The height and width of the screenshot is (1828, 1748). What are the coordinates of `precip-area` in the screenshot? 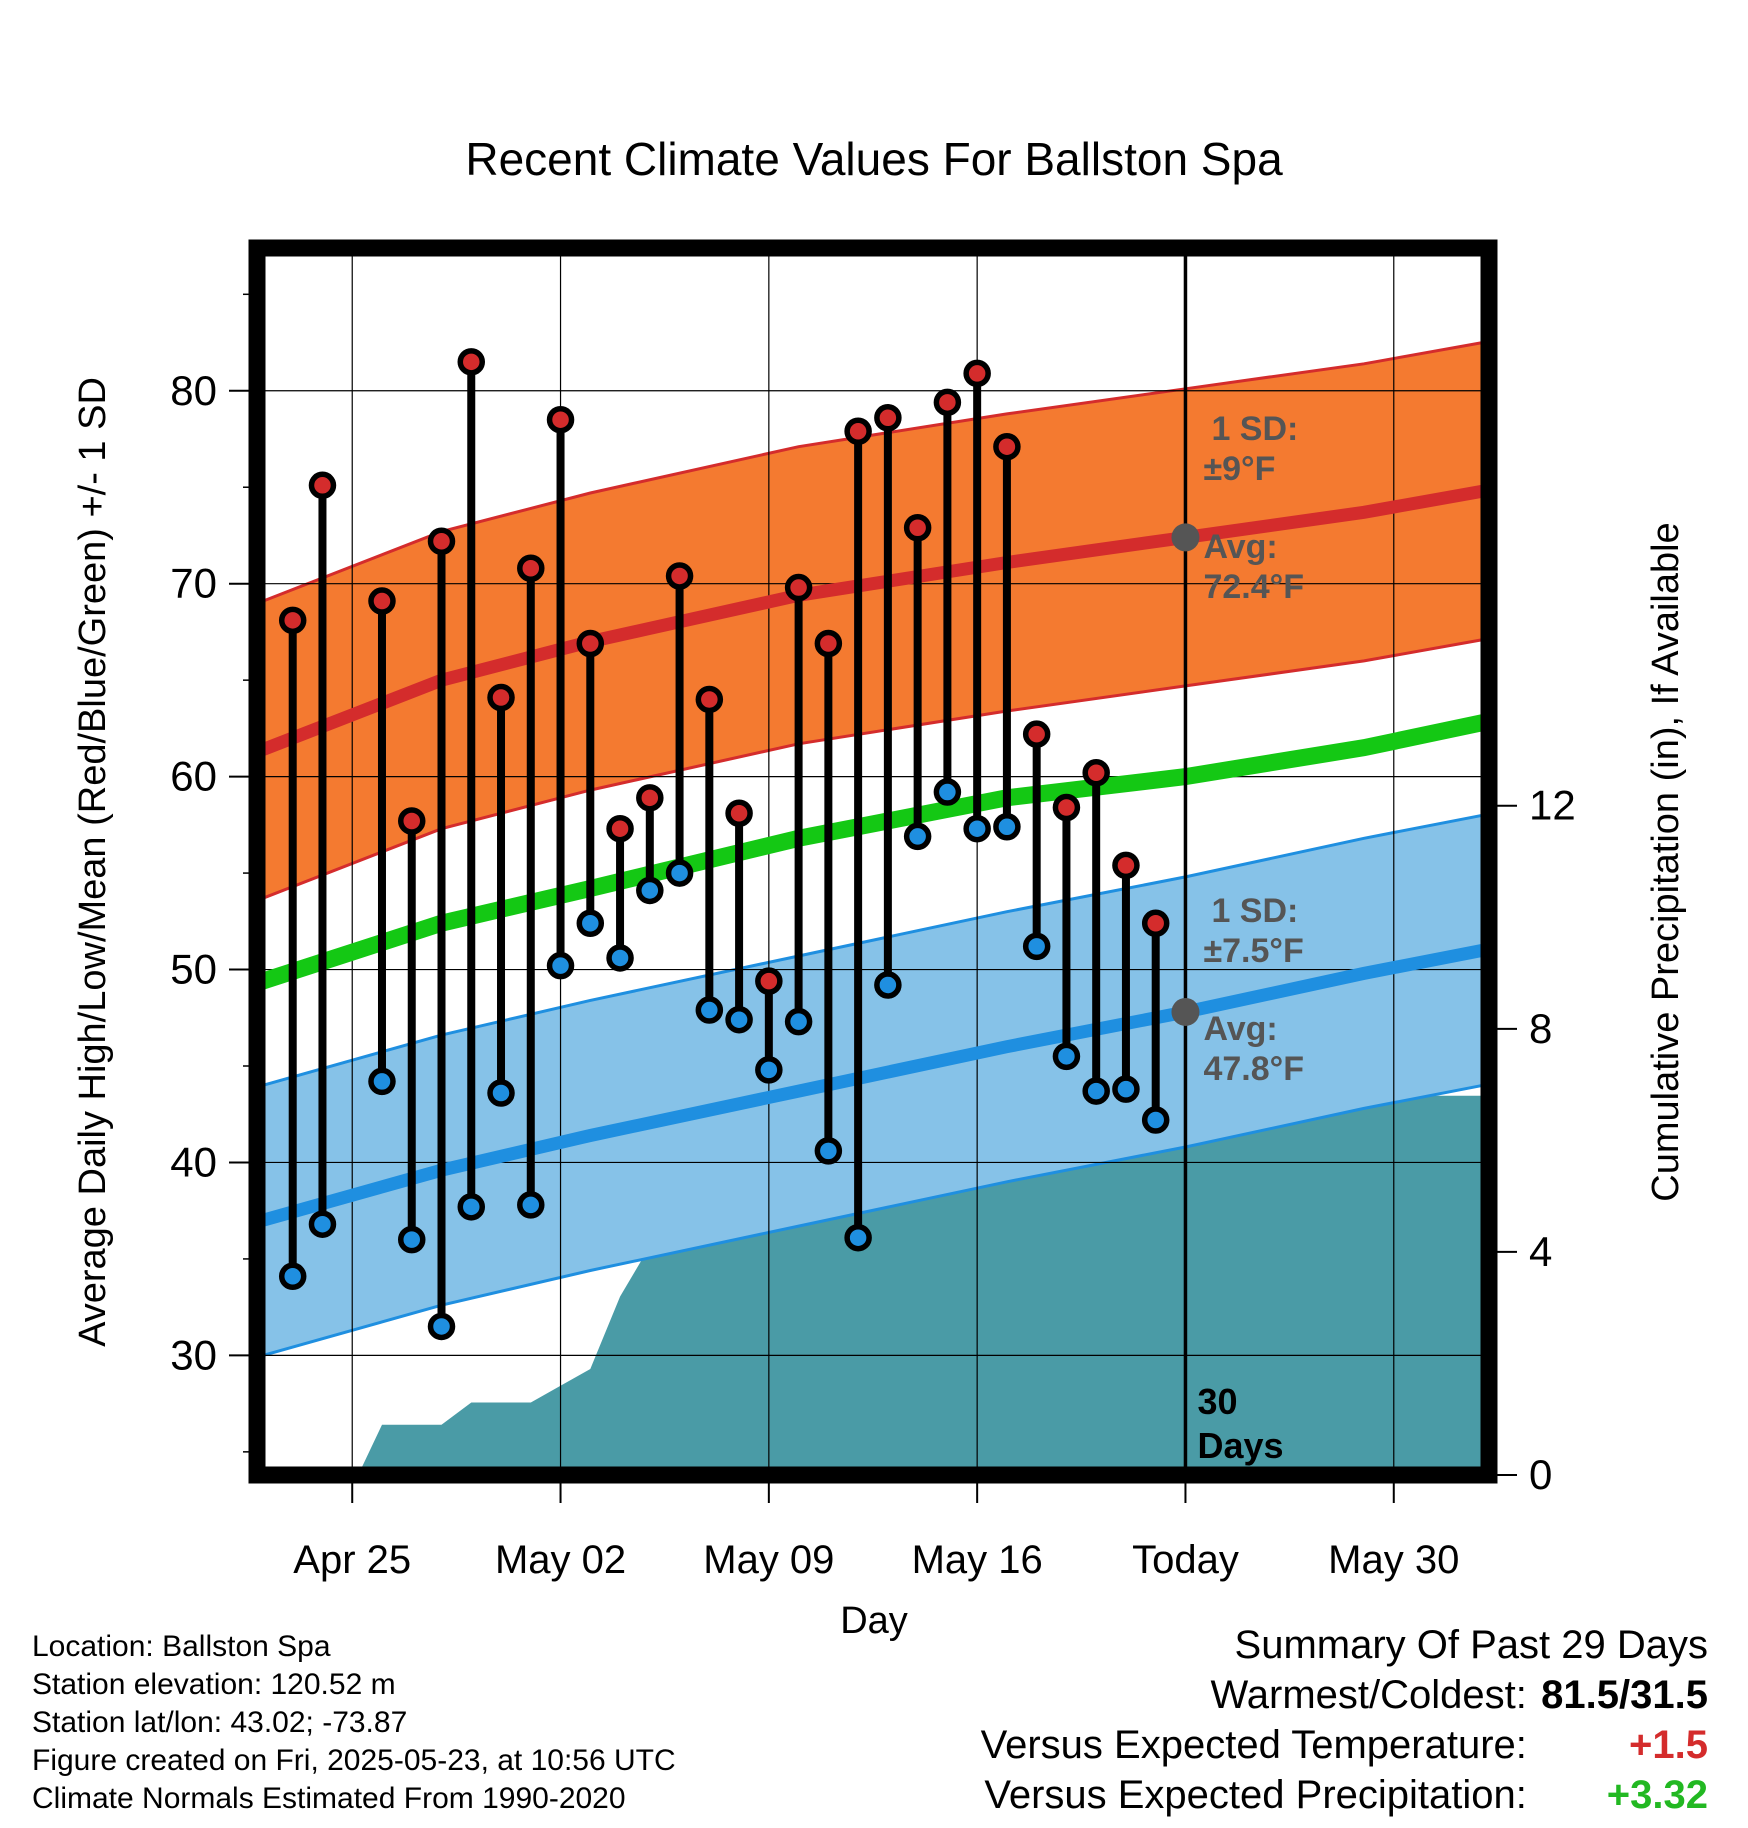 It's located at (873, 1285).